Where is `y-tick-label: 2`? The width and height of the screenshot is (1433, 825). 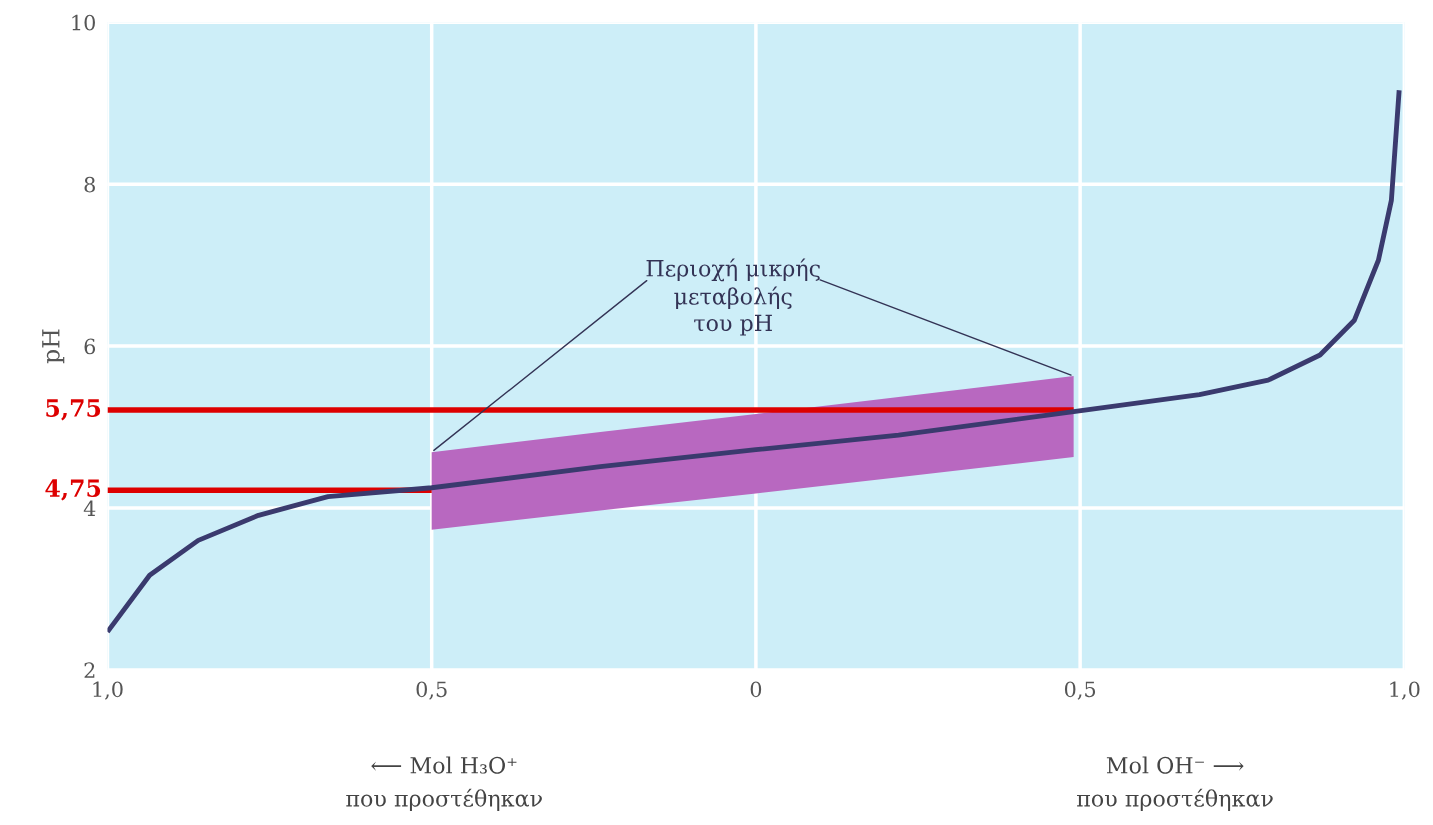 y-tick-label: 2 is located at coordinates (89, 670).